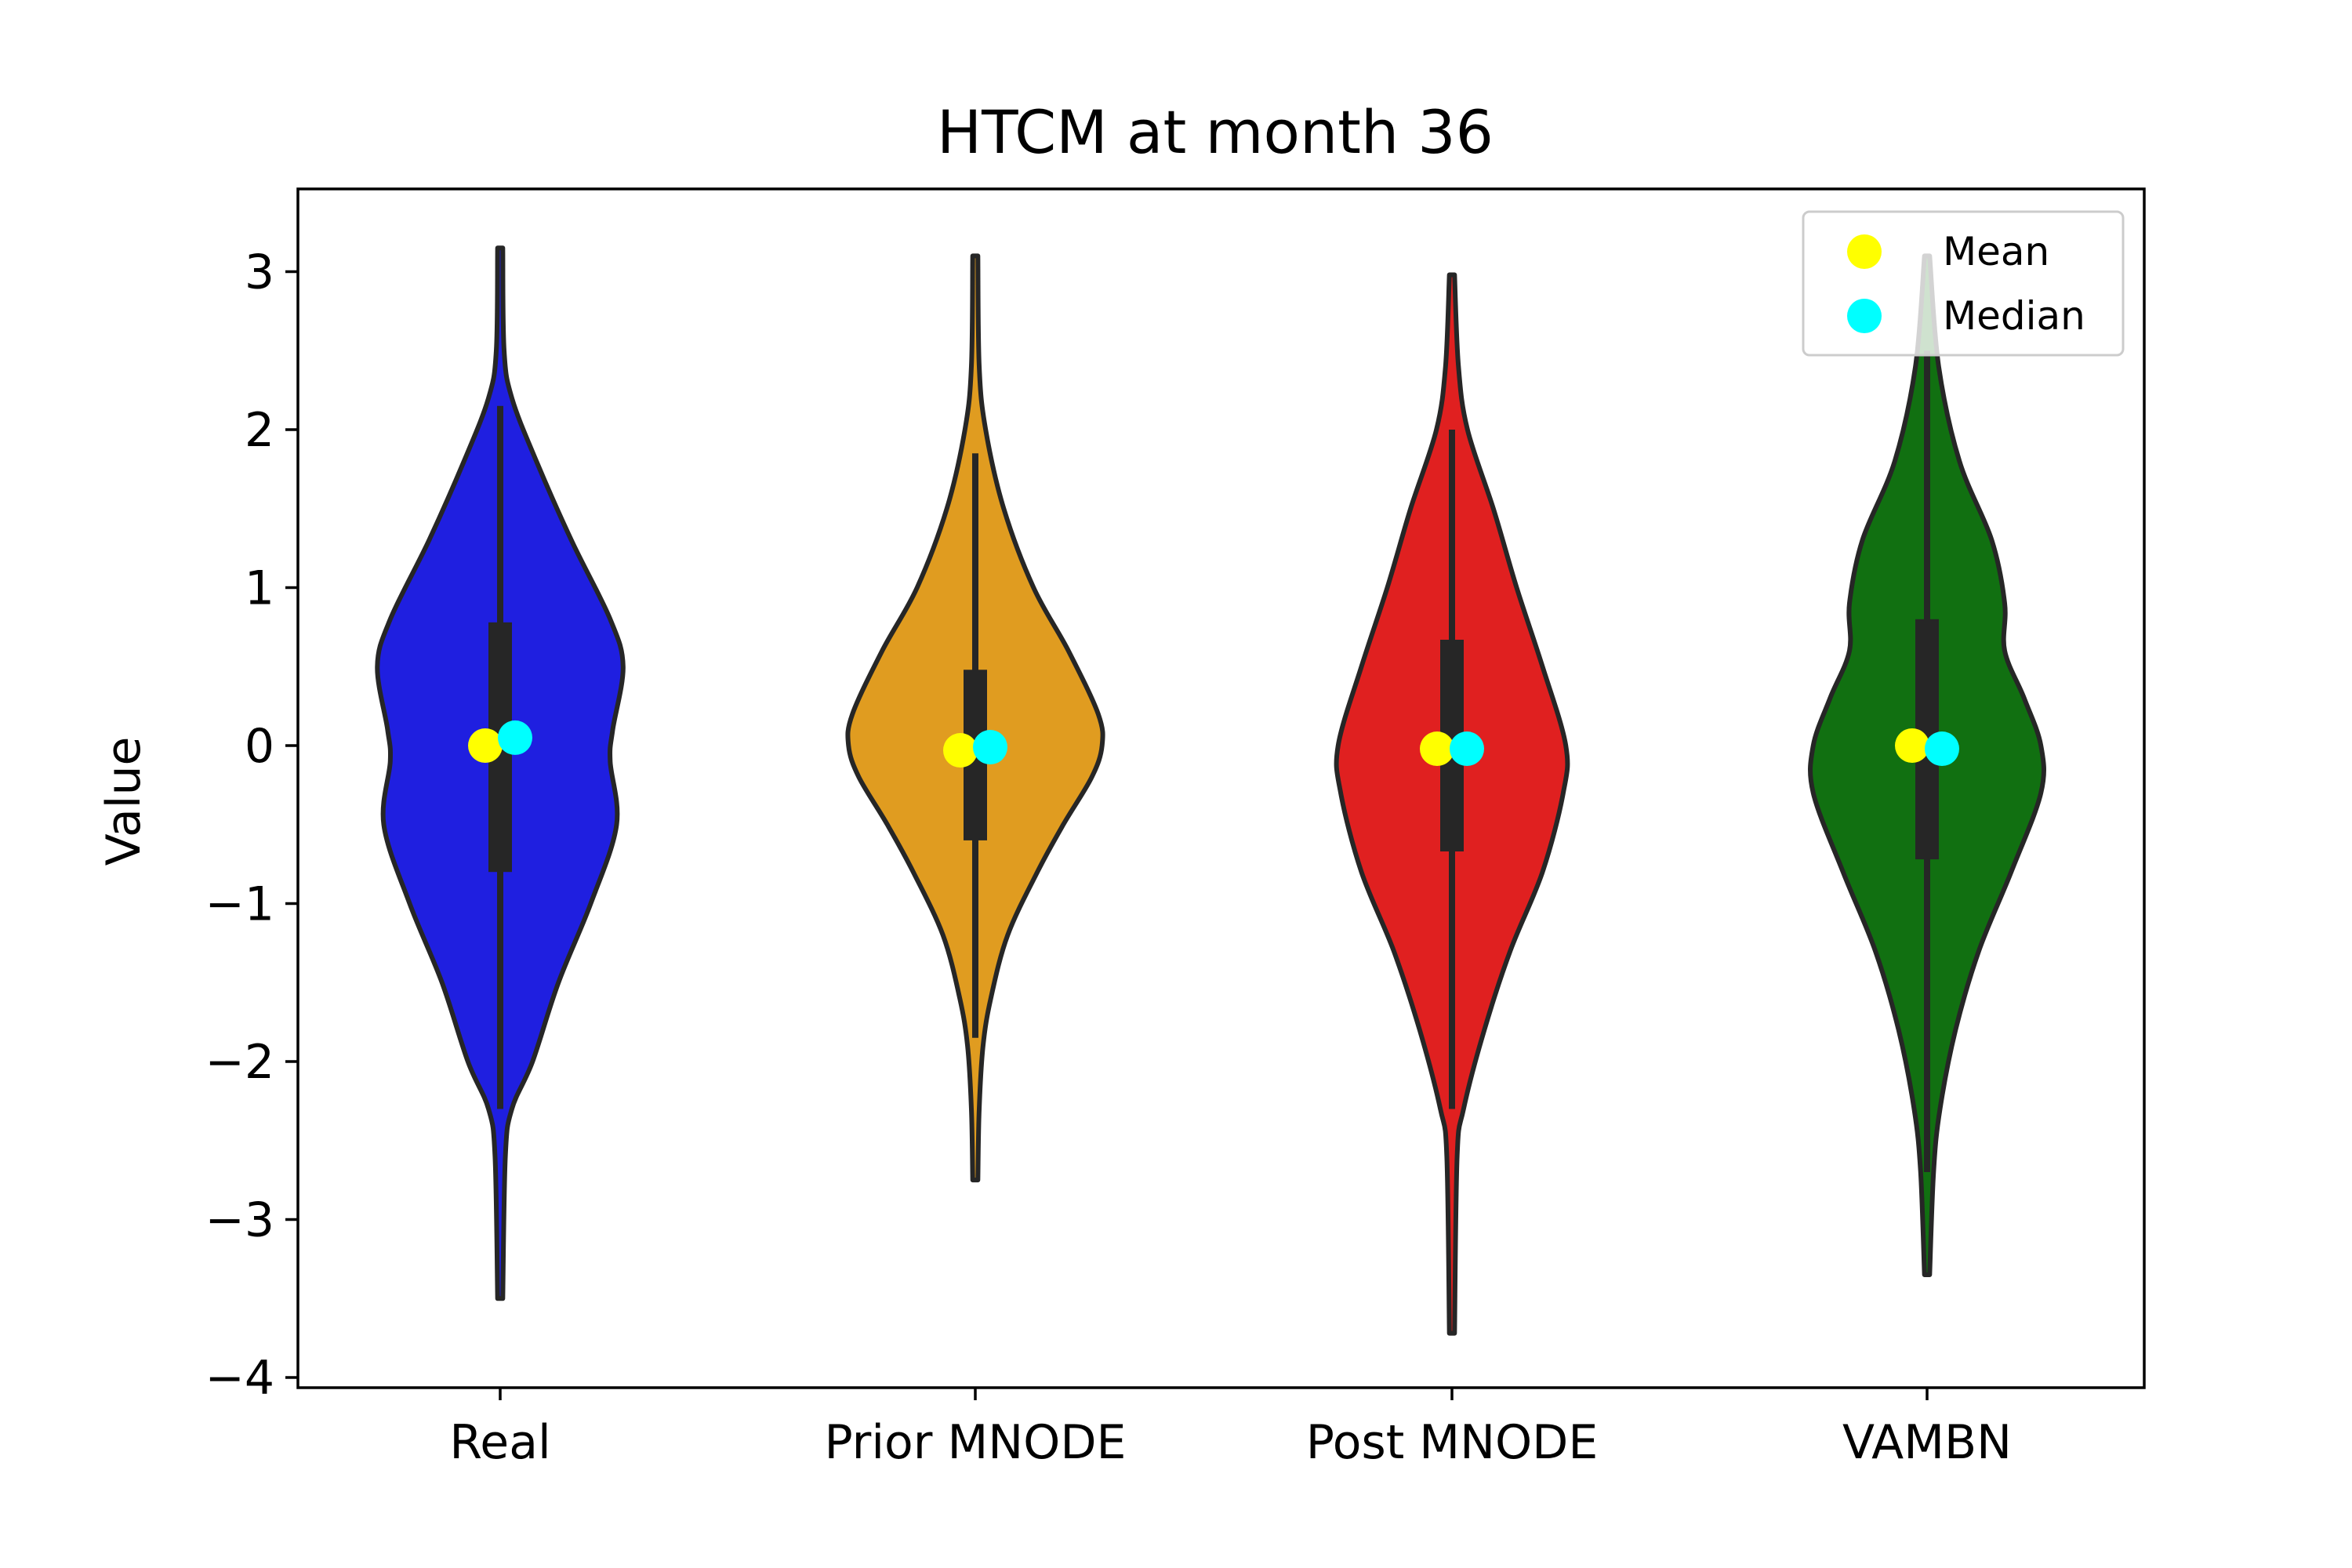 The height and width of the screenshot is (1568, 2352). Describe the element at coordinates (976, 1443) in the screenshot. I see `x-tick-label: Prior MNODE` at that location.